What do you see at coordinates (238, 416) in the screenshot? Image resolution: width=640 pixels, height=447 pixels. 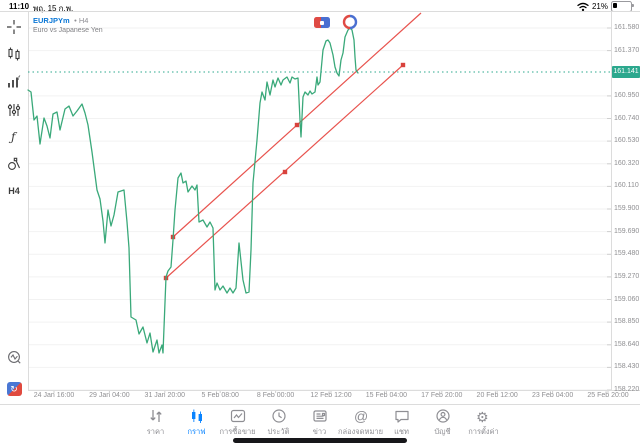 I see `trade-icon` at bounding box center [238, 416].